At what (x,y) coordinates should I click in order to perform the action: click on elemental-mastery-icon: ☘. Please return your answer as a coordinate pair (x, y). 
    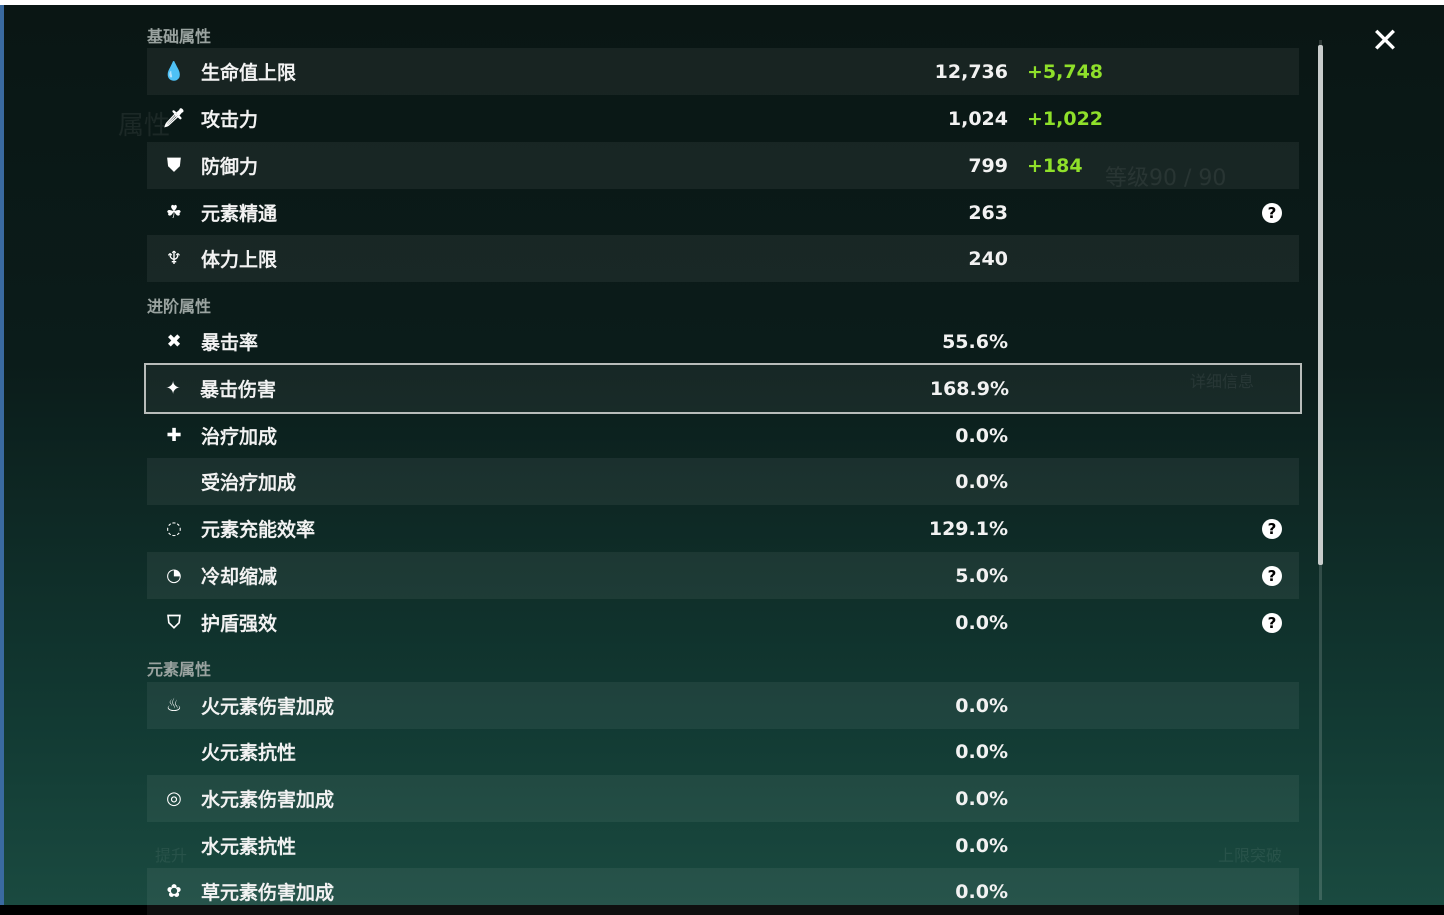
    Looking at the image, I should click on (174, 212).